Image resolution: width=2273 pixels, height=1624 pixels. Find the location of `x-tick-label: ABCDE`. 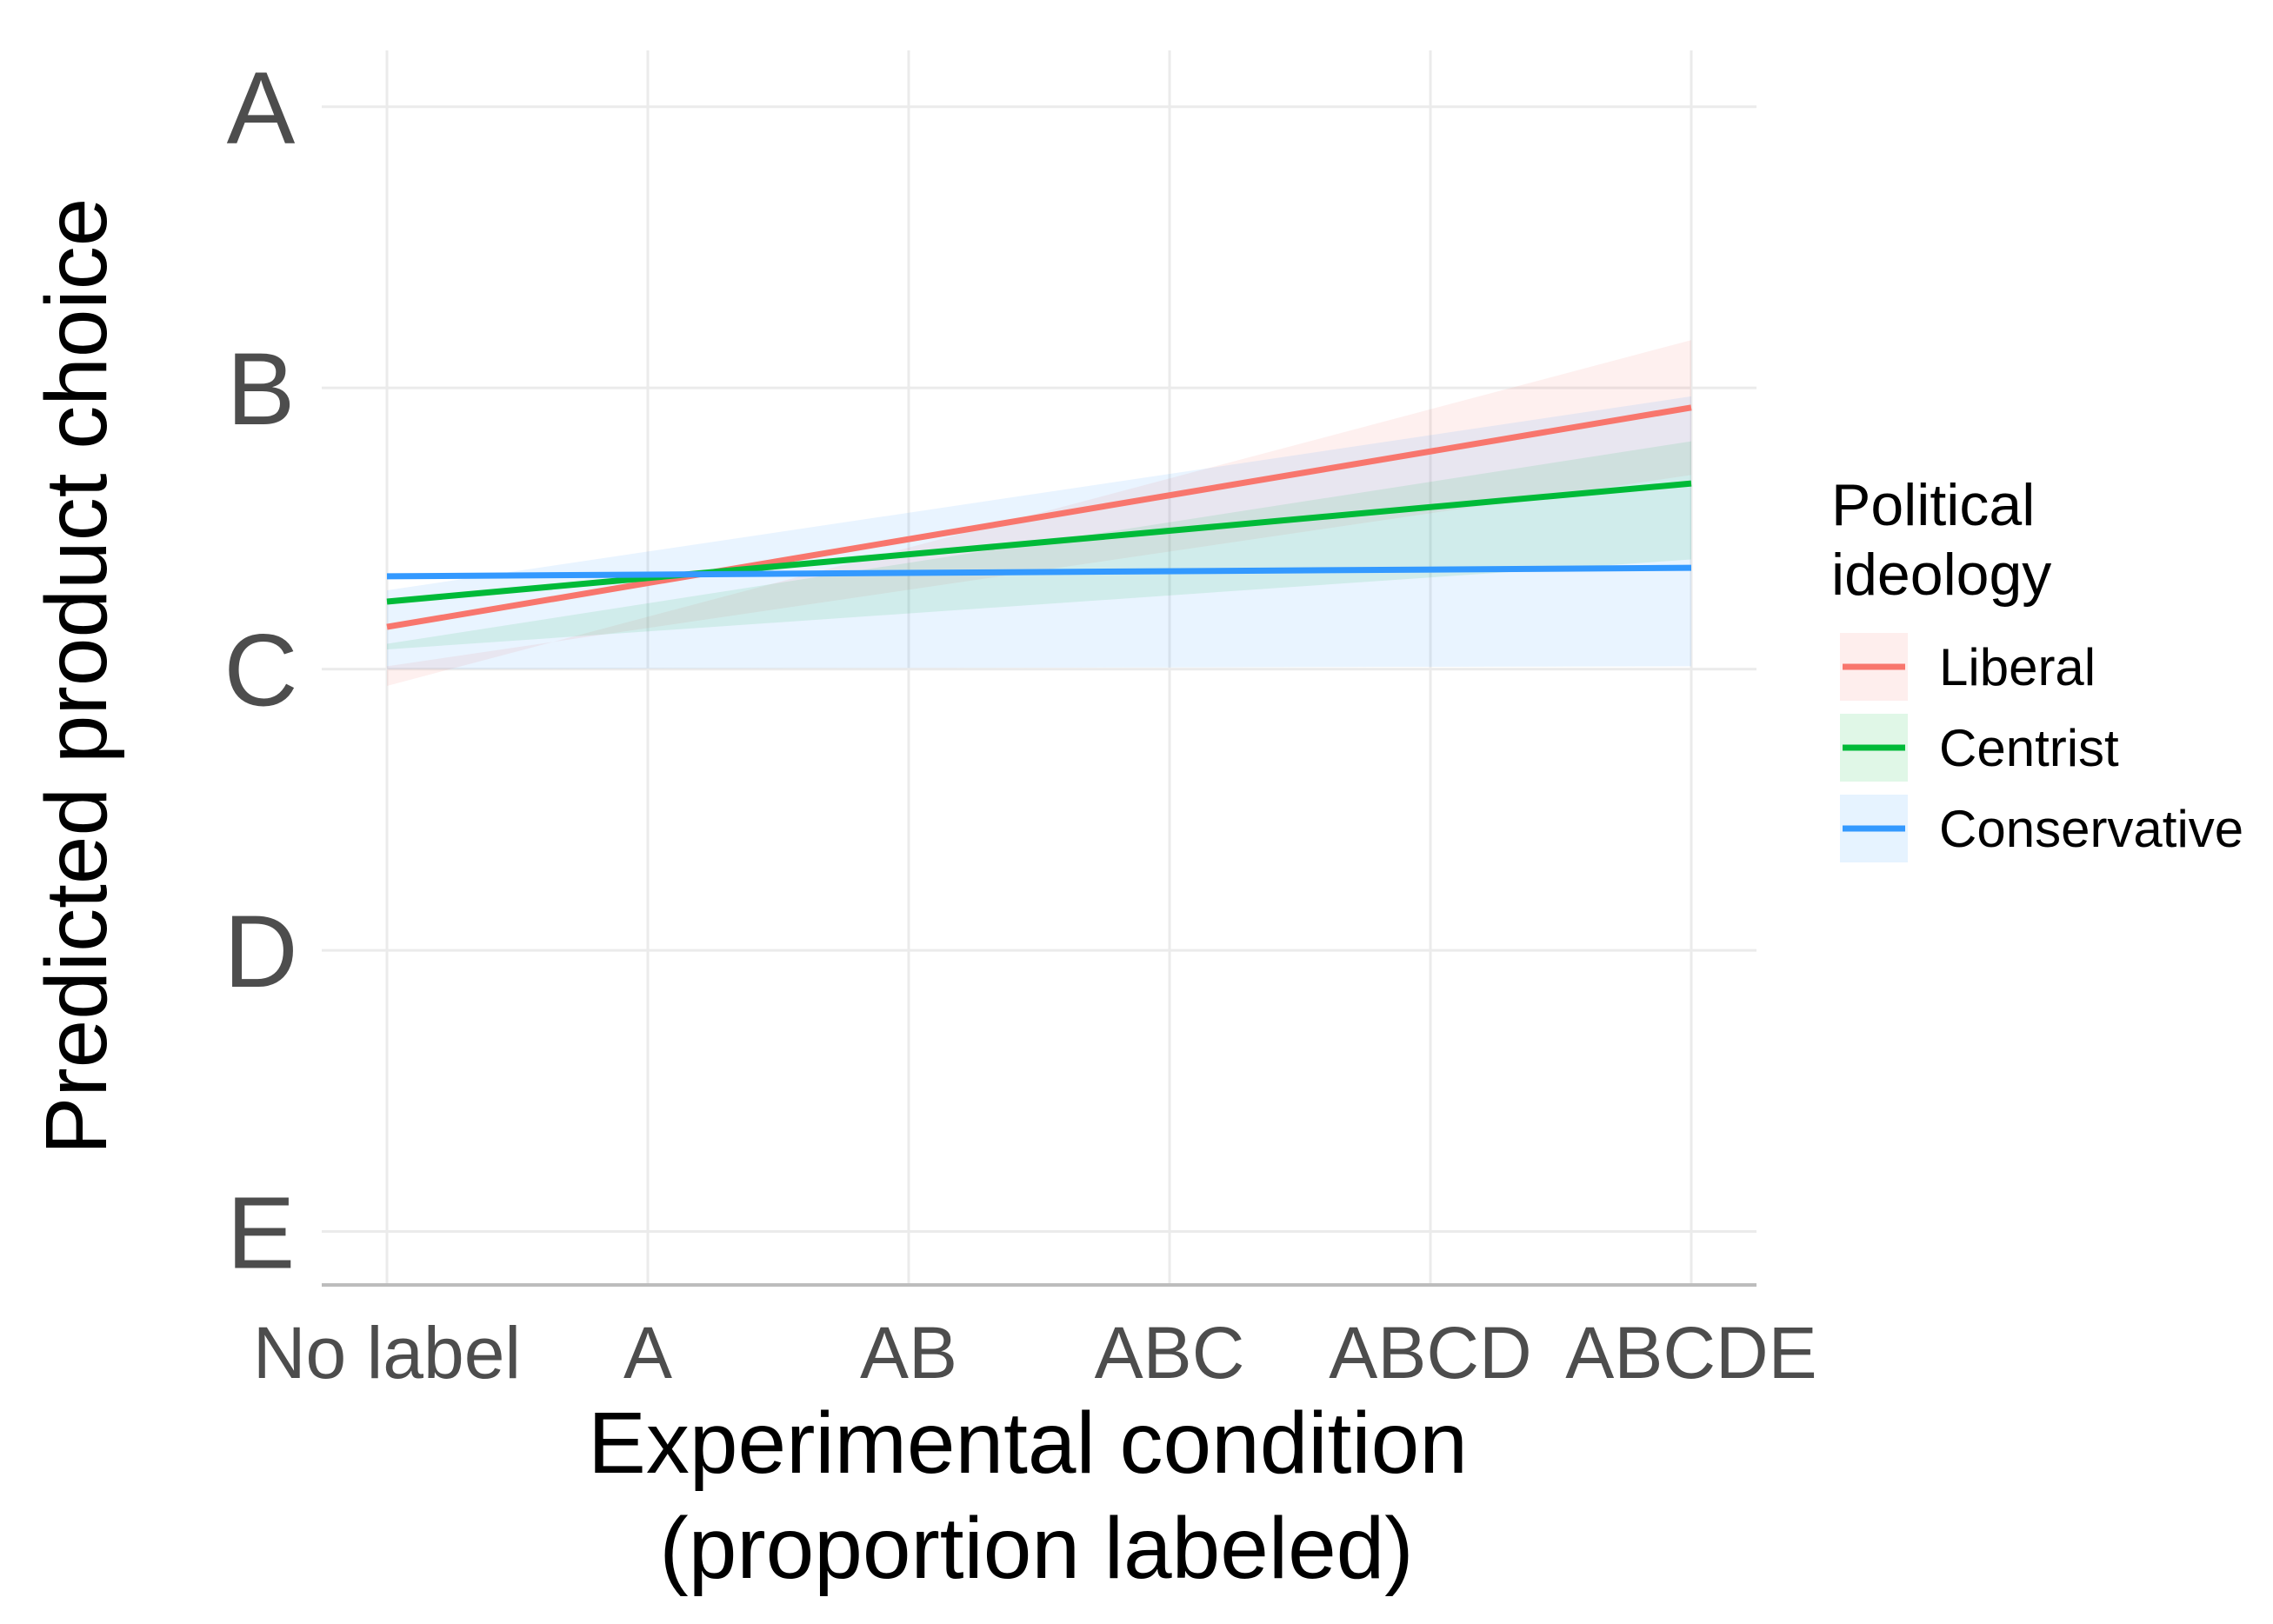

x-tick-label: ABCDE is located at coordinates (1690, 1353).